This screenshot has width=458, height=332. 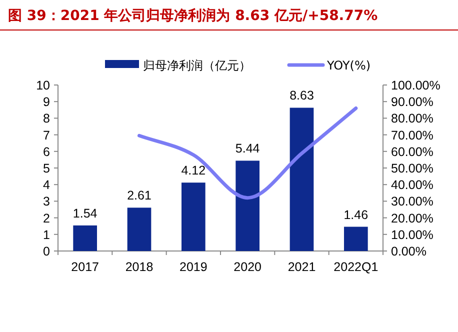 What do you see at coordinates (197, 65) in the screenshot?
I see `legend-label: 归母净利润（亿元）` at bounding box center [197, 65].